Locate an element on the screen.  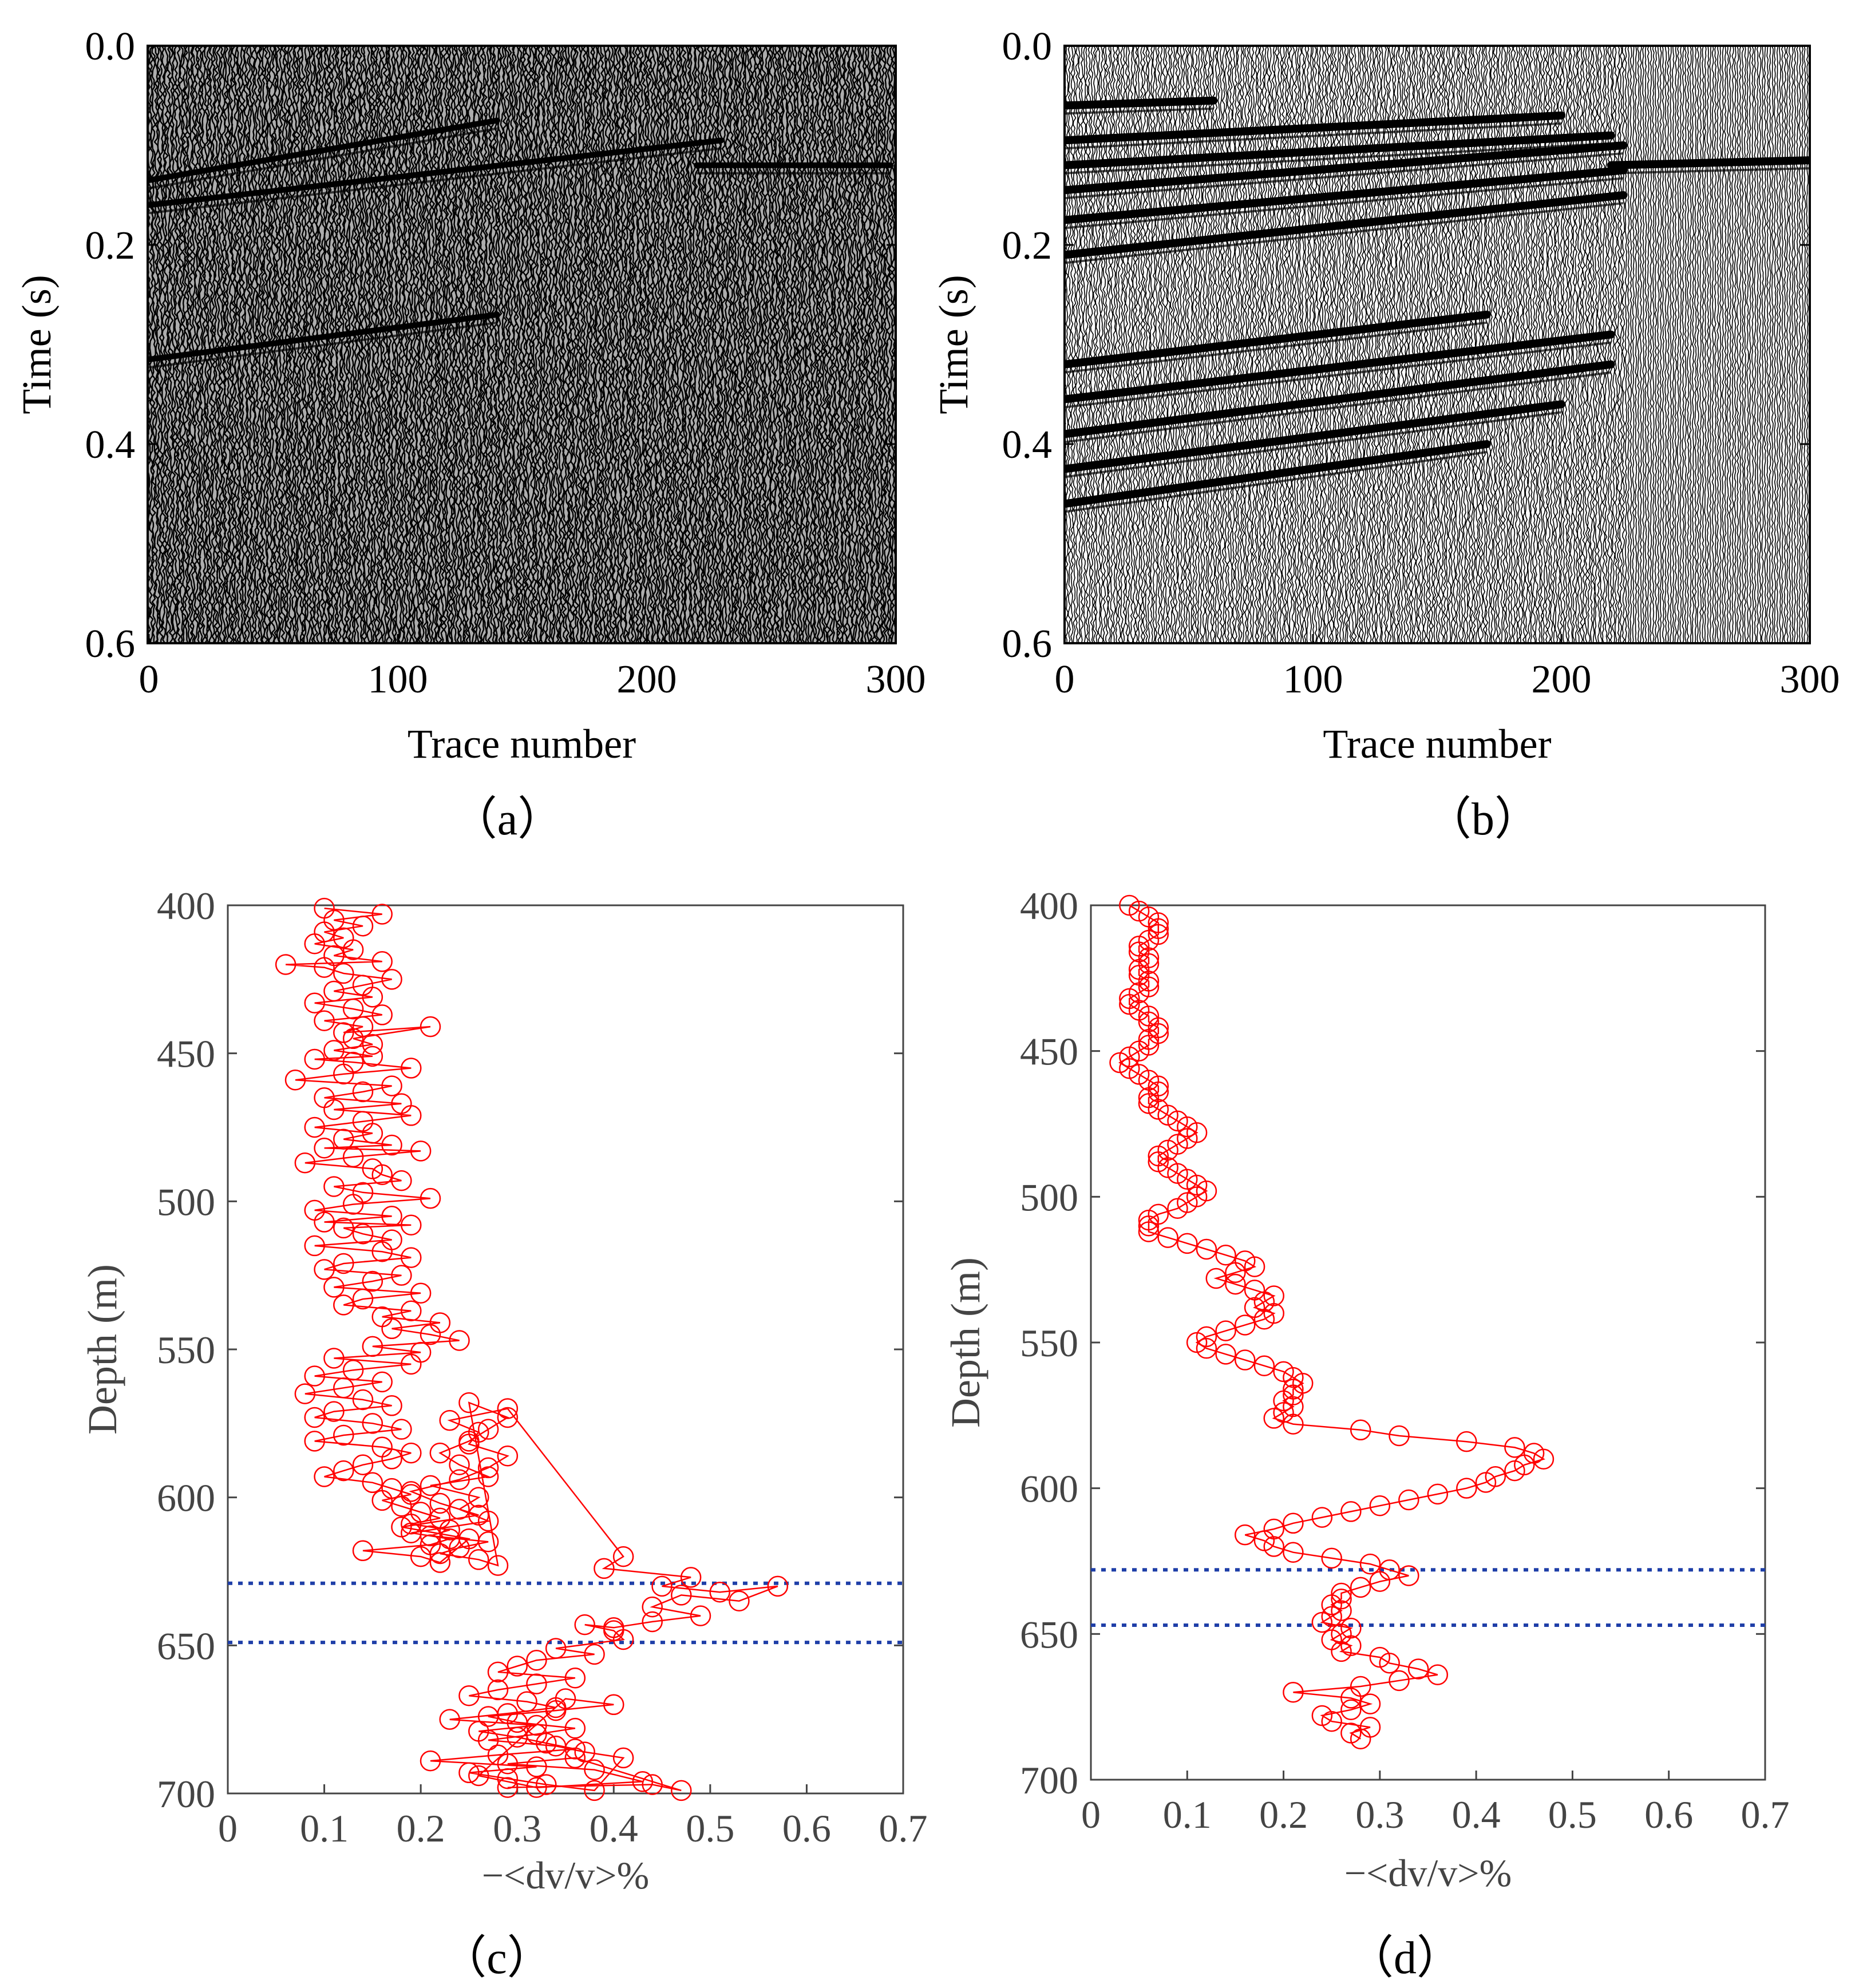
seismic-wiggles is located at coordinates (522, 344).